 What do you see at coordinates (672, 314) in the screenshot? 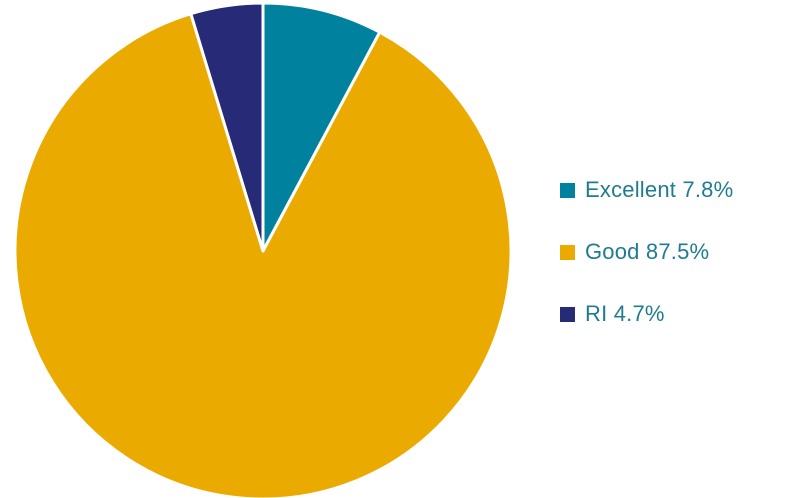
I see `legend-item-ri: RI 4.7%` at bounding box center [672, 314].